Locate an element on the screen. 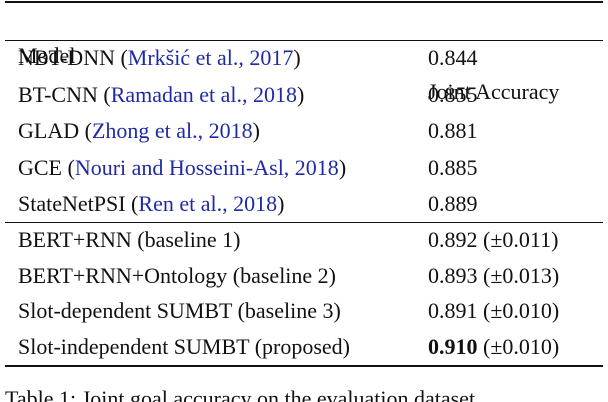  top-rule is located at coordinates (304, 2).